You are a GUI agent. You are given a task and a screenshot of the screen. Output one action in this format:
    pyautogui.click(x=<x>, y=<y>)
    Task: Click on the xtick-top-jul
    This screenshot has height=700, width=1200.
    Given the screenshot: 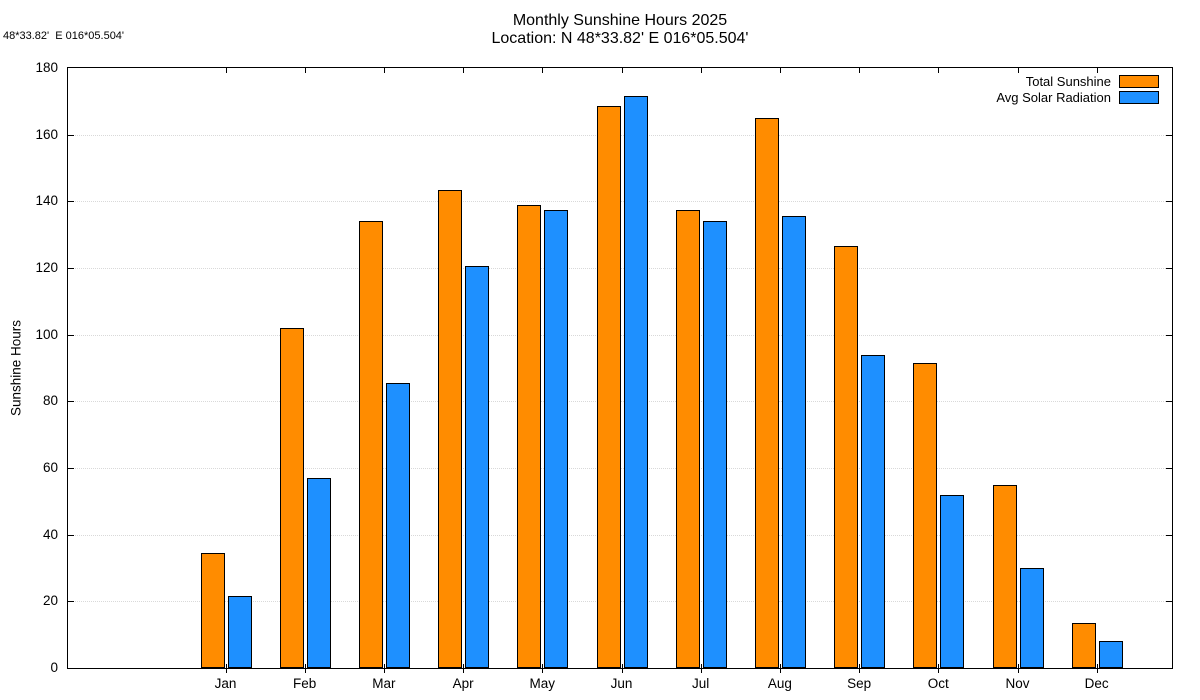 What is the action you would take?
    pyautogui.click(x=701, y=70)
    